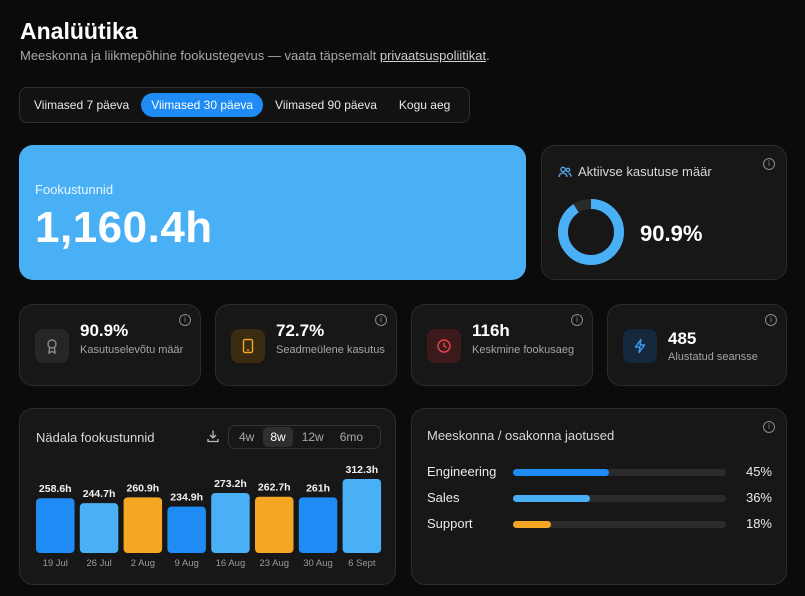 This screenshot has width=805, height=596. What do you see at coordinates (671, 233) in the screenshot?
I see `active-usage-value: 90.9%` at bounding box center [671, 233].